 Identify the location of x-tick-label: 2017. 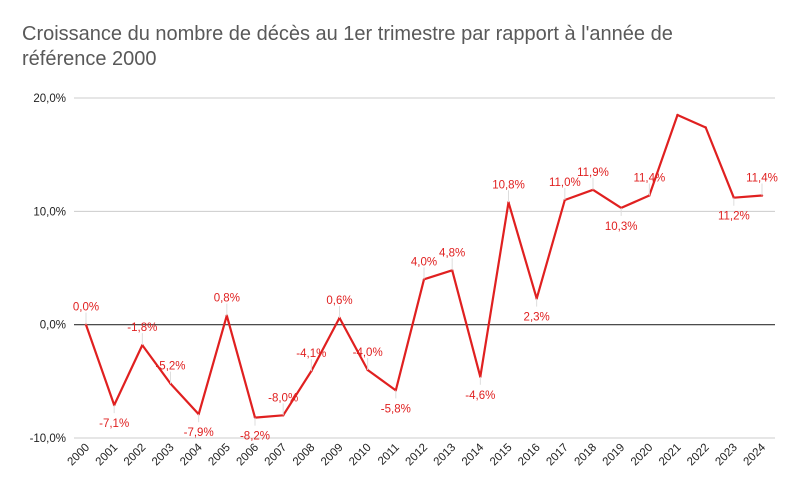
(557, 455).